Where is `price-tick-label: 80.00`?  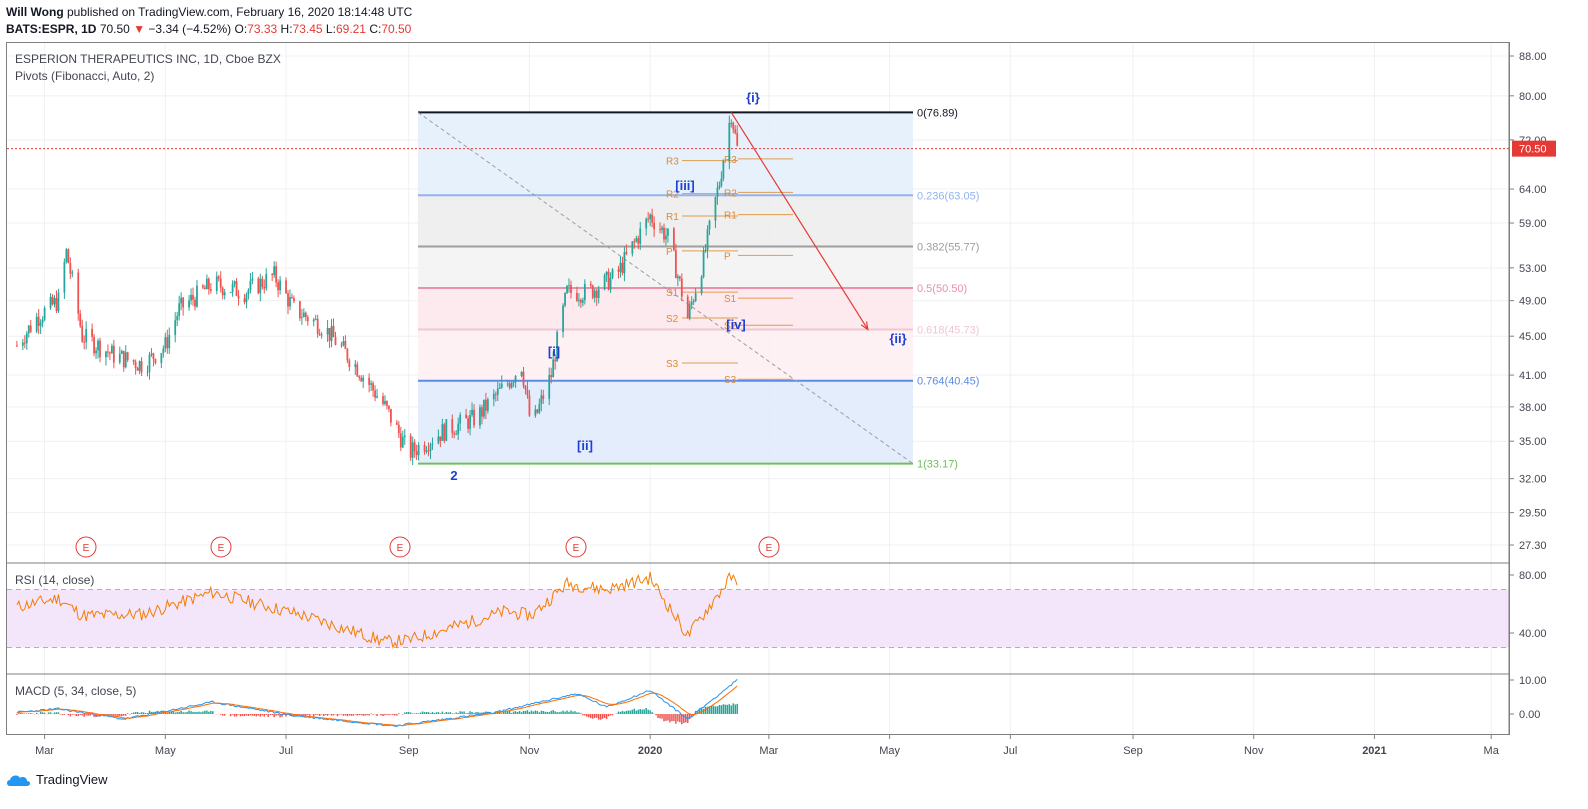 price-tick-label: 80.00 is located at coordinates (1533, 97).